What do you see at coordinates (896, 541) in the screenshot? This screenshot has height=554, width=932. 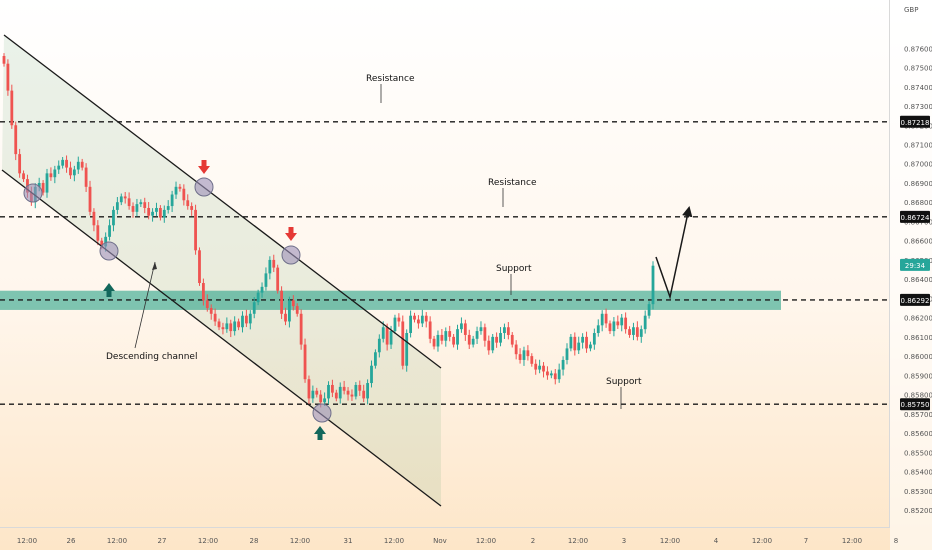 I see `time-tick-label: 8` at bounding box center [896, 541].